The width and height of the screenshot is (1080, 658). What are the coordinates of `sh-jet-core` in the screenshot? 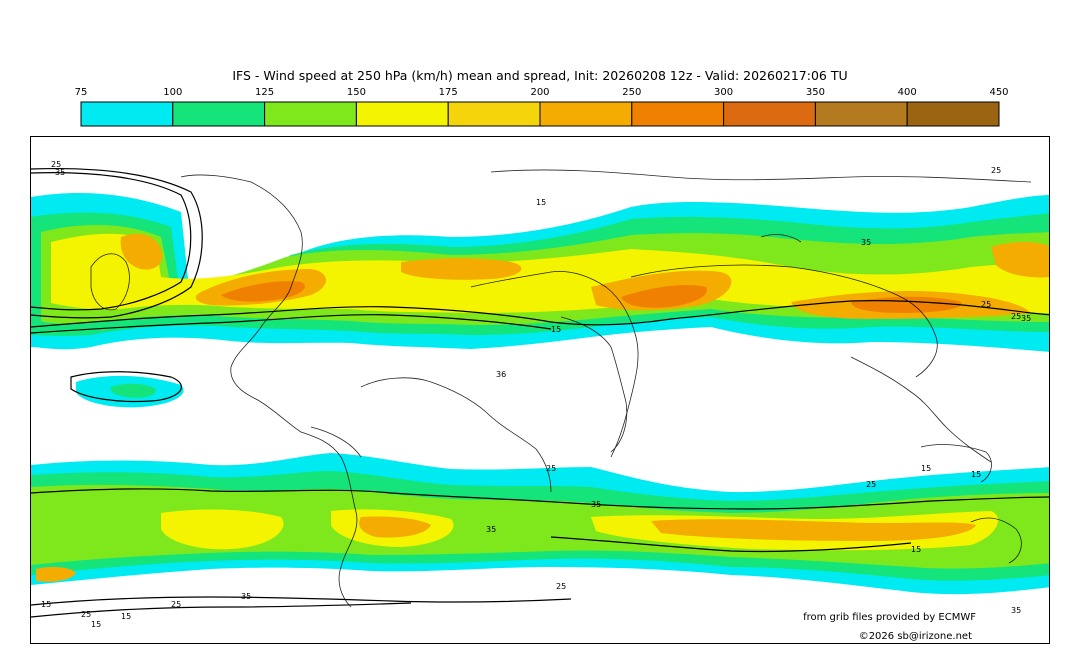 It's located at (813, 530).